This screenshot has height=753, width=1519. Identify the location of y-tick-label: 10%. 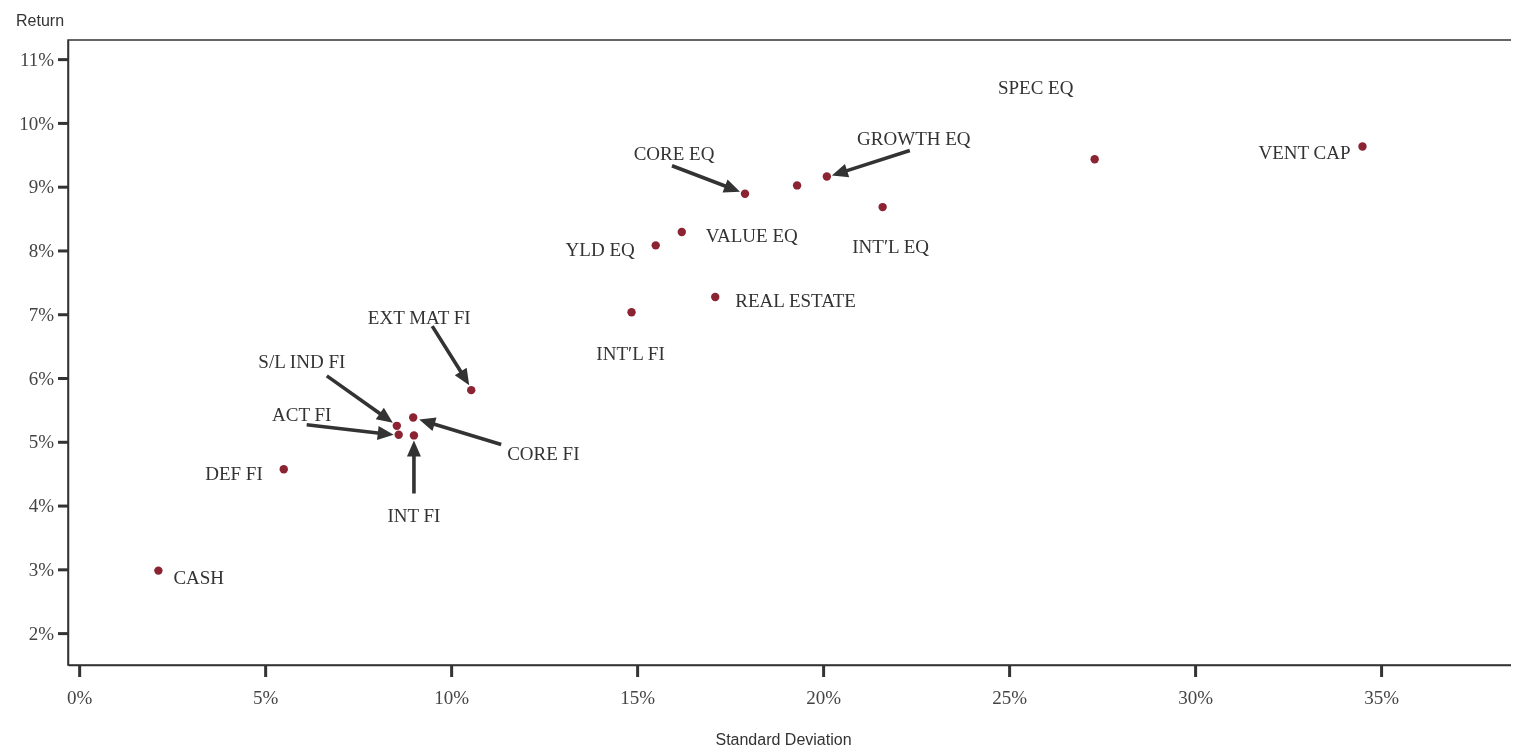
(37, 123).